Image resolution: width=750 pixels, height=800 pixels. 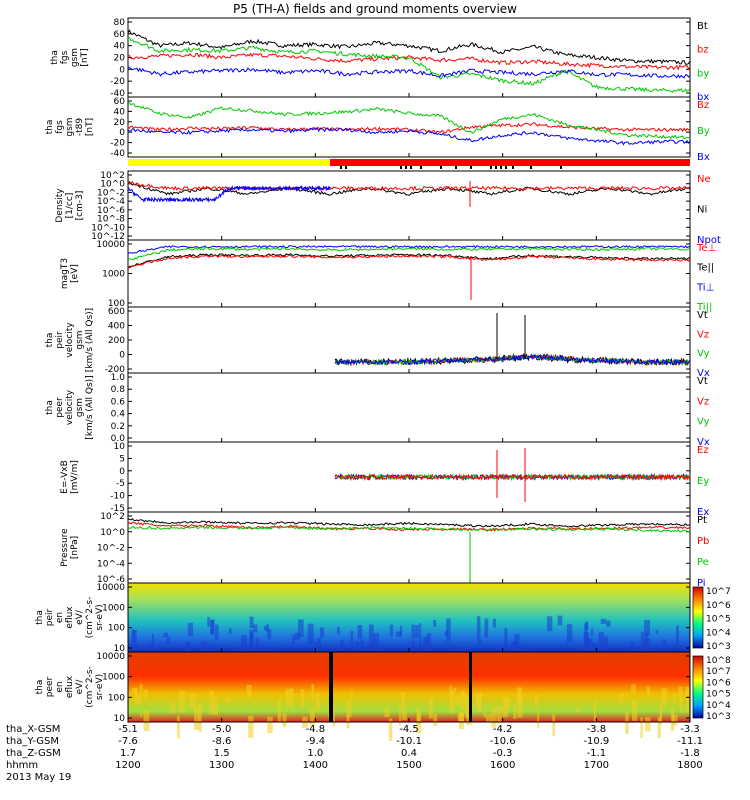 I want to click on x-tick-label-y_gsm: -10.6, so click(x=503, y=741).